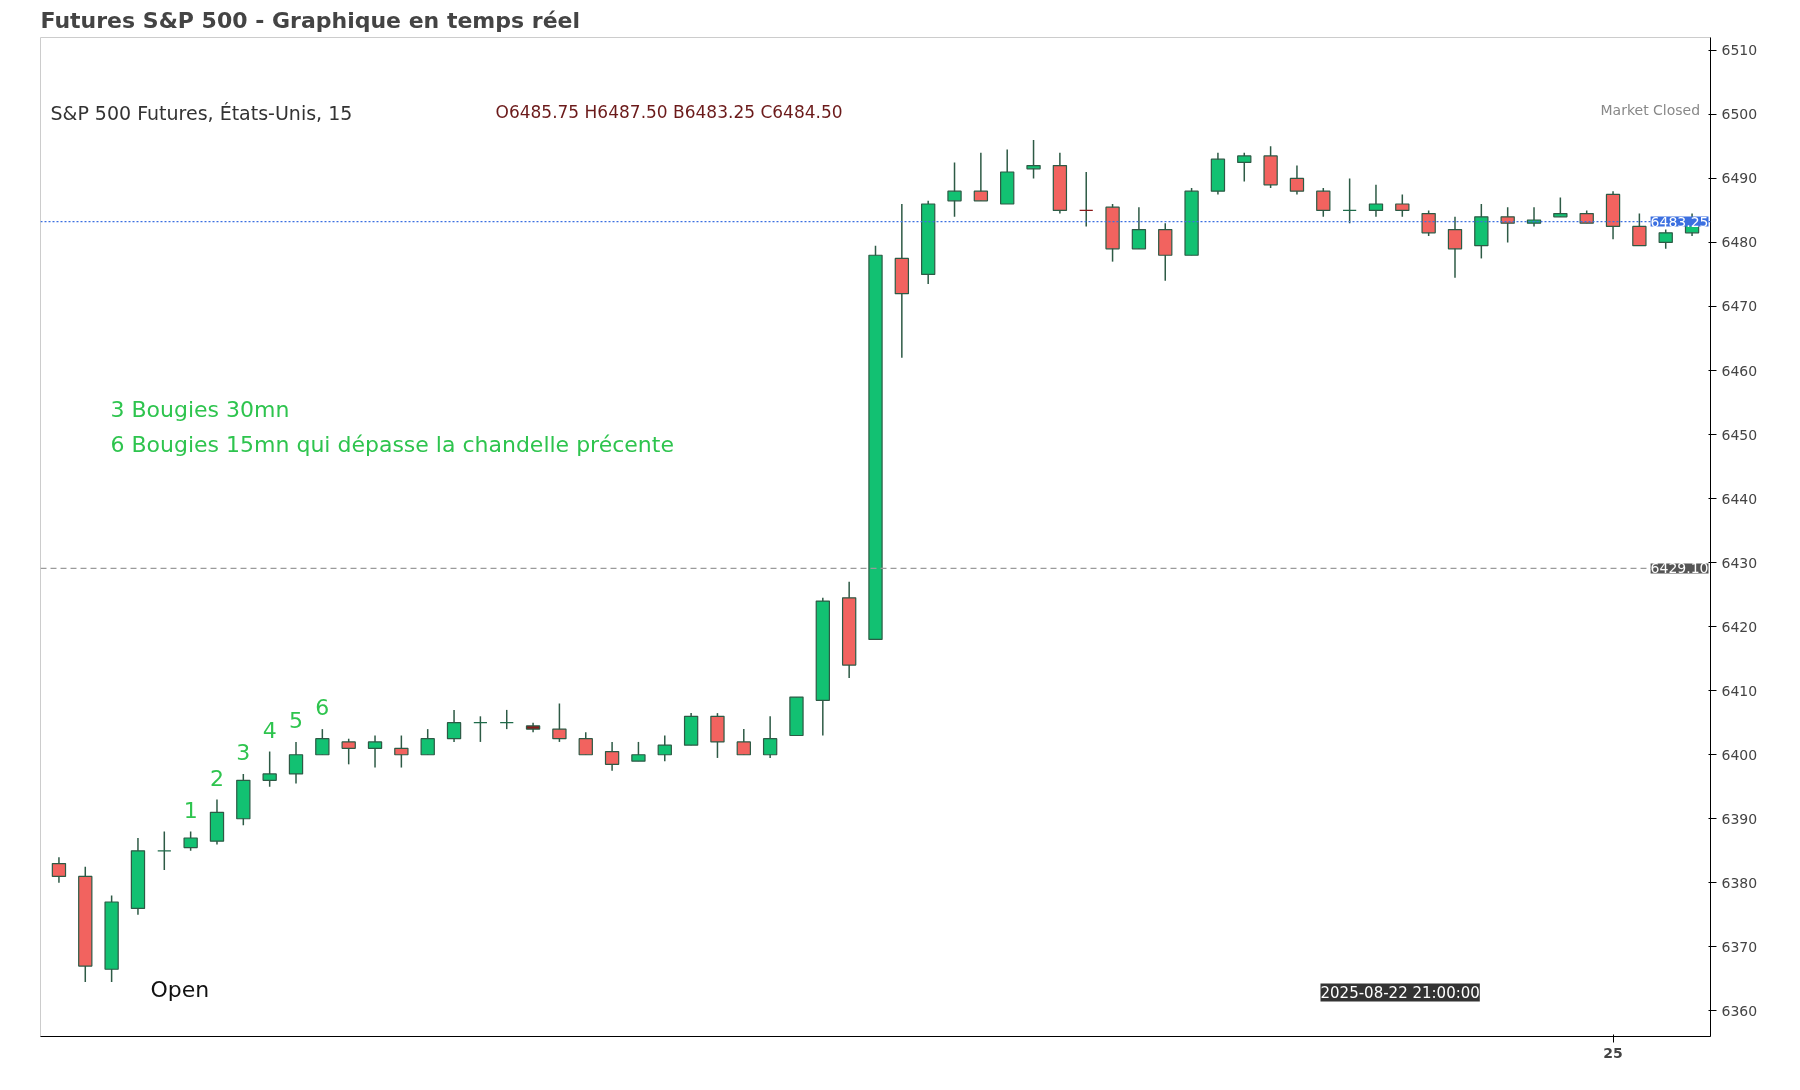 Image resolution: width=1800 pixels, height=1090 pixels. Describe the element at coordinates (1739, 178) in the screenshot. I see `y-tick-label: 6490` at that location.